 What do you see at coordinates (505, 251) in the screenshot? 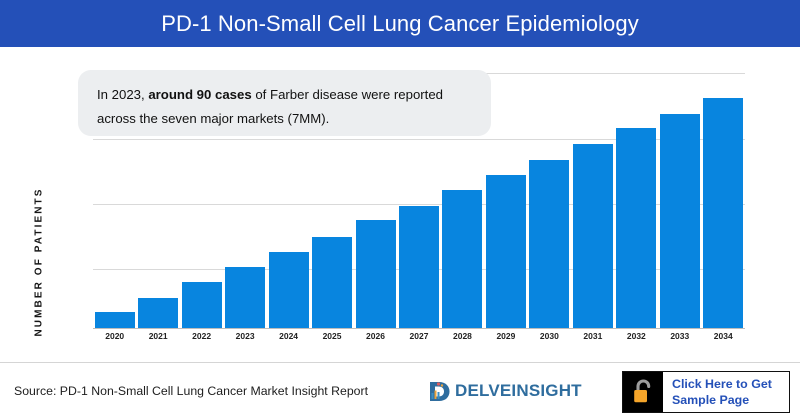
I see `bar-2029` at bounding box center [505, 251].